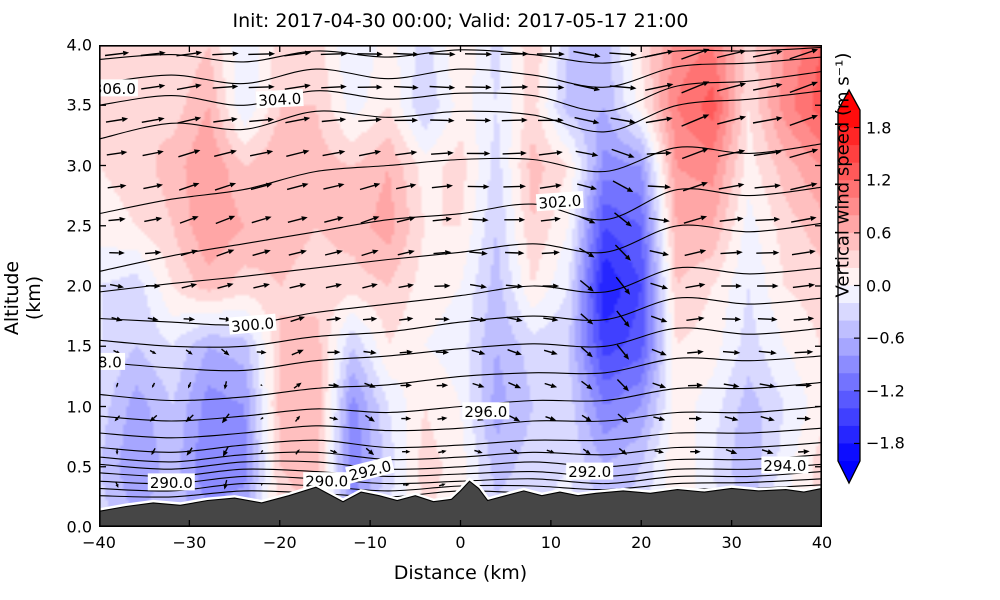  I want to click on y-tick-label: 0.0, so click(79, 527).